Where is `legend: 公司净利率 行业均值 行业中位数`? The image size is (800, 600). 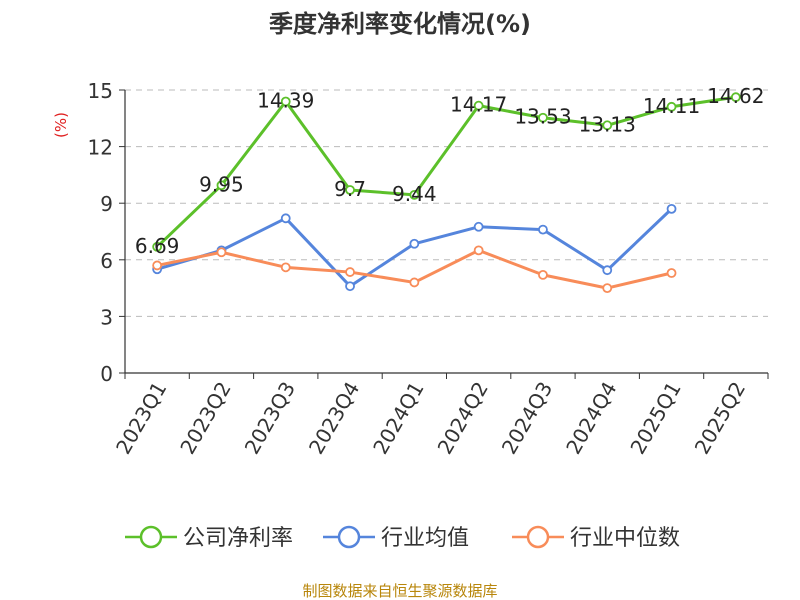 legend: 公司净利率 行业均值 行业中位数 is located at coordinates (402, 538).